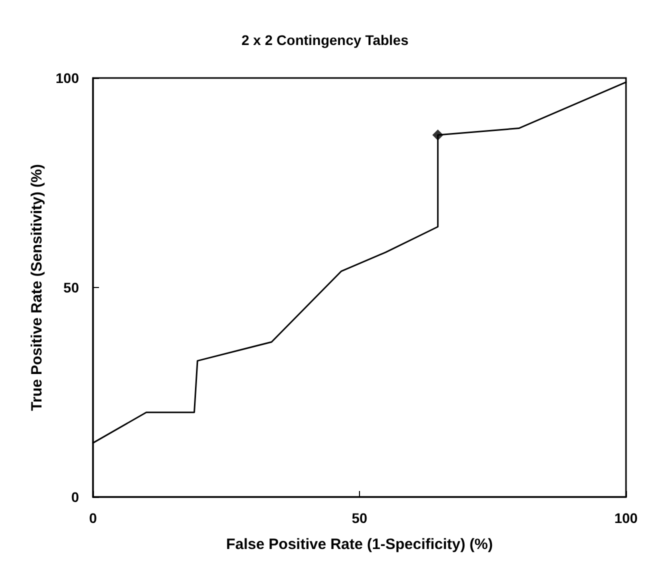 Image resolution: width=650 pixels, height=577 pixels. I want to click on x-tick-label: 100, so click(626, 518).